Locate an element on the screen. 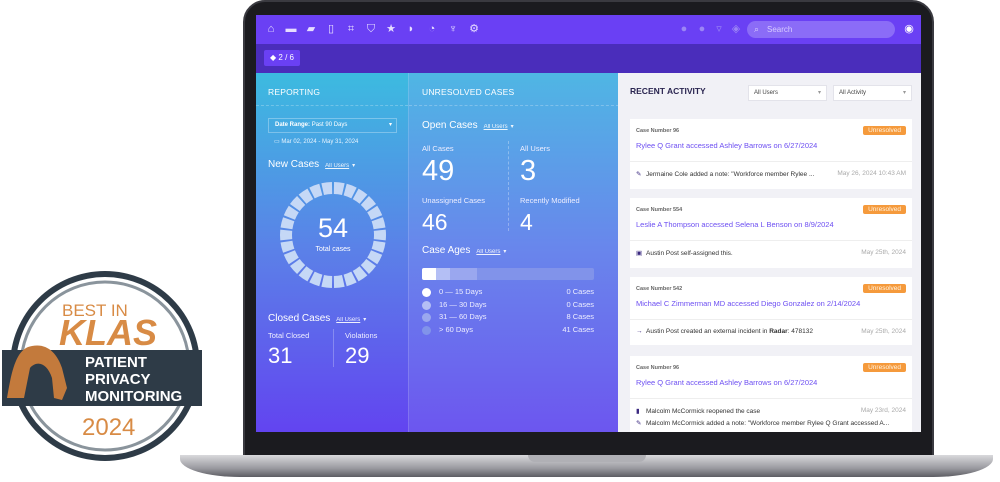  arrow-right-icon: → is located at coordinates (639, 331).